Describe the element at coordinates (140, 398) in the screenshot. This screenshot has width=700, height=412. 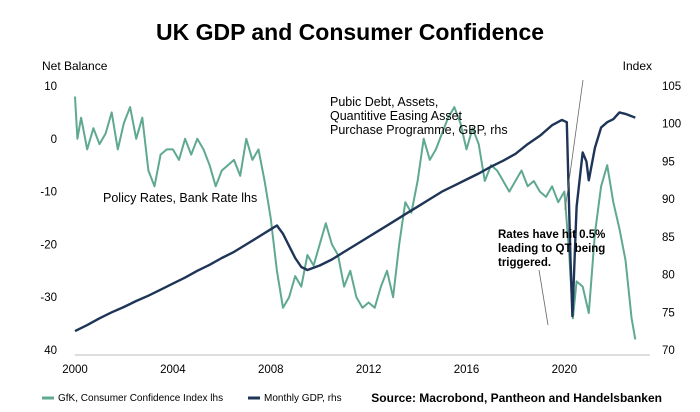
I see `legend-label-gfk: GfK, Consumer Confidence Index lhs` at that location.